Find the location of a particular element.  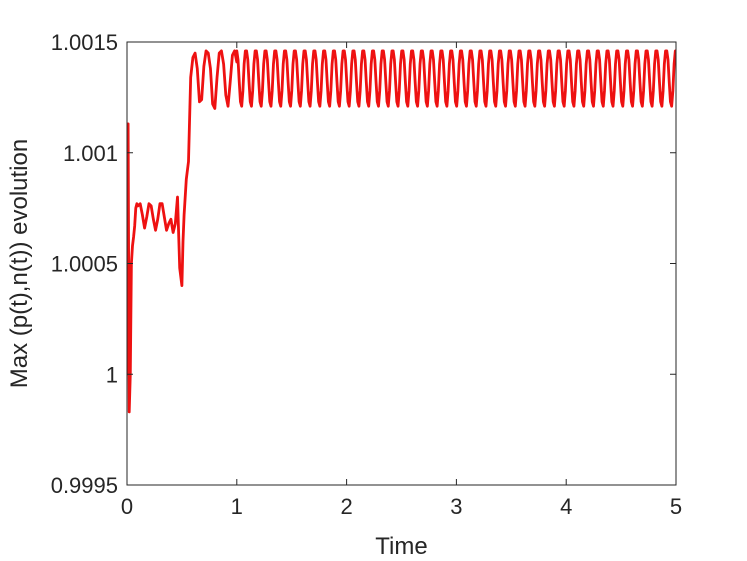

x-tick-label: 2 is located at coordinates (346, 506).